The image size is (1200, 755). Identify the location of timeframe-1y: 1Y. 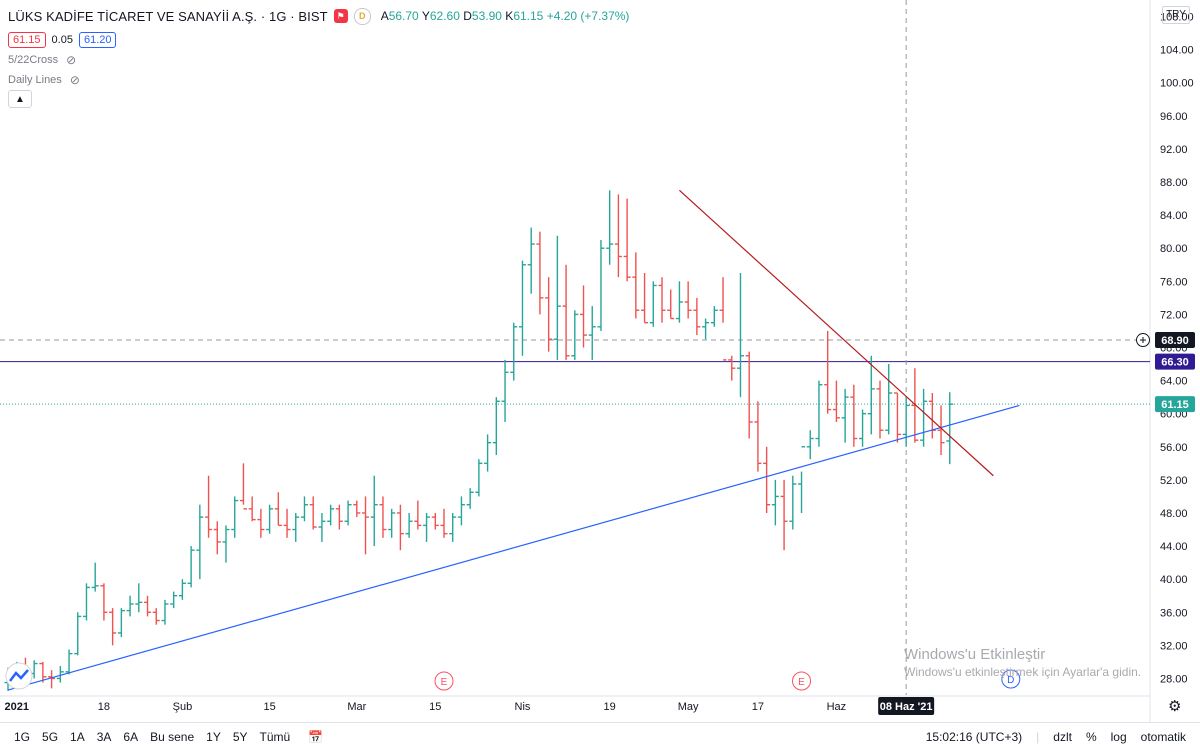
(213, 737).